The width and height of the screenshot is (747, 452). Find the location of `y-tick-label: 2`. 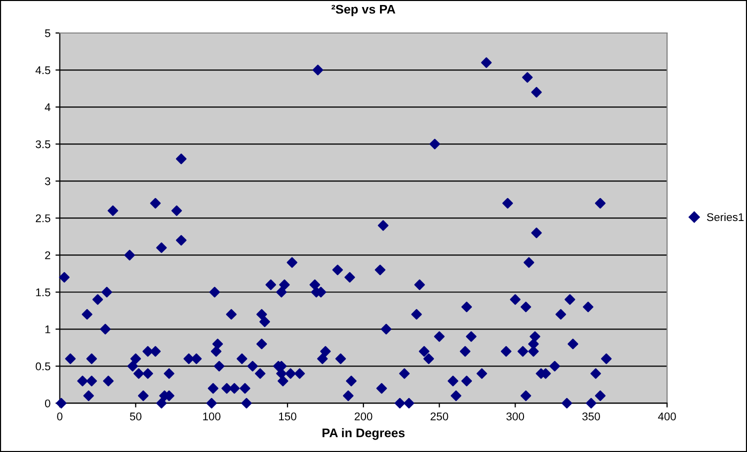

y-tick-label: 2 is located at coordinates (47, 255).